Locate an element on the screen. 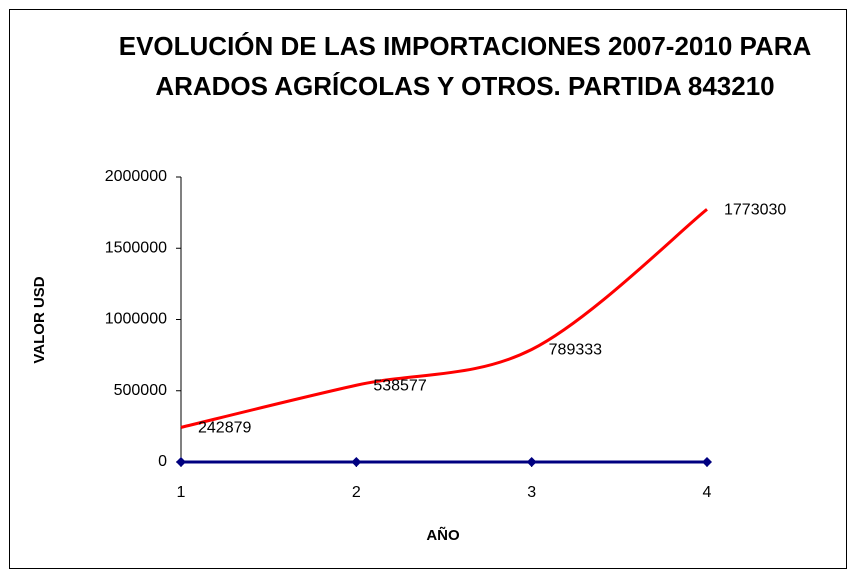  y-tick-label: 500000 is located at coordinates (140, 390).